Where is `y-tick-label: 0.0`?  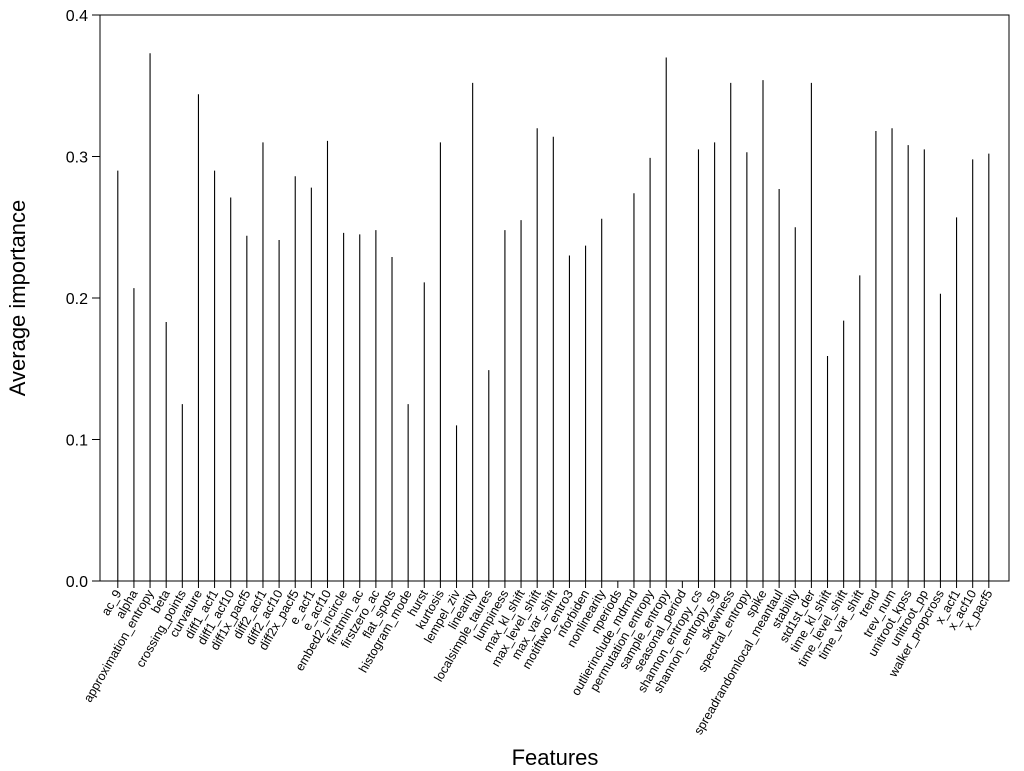 y-tick-label: 0.0 is located at coordinates (77, 582).